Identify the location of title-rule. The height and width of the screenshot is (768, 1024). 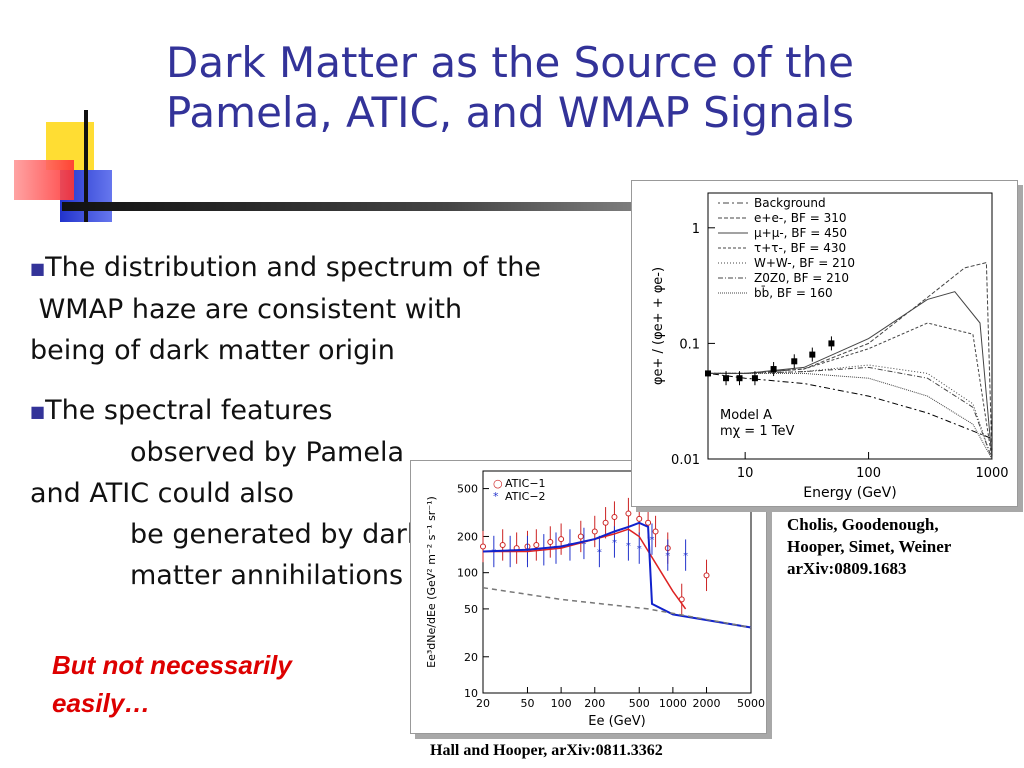
(543, 206).